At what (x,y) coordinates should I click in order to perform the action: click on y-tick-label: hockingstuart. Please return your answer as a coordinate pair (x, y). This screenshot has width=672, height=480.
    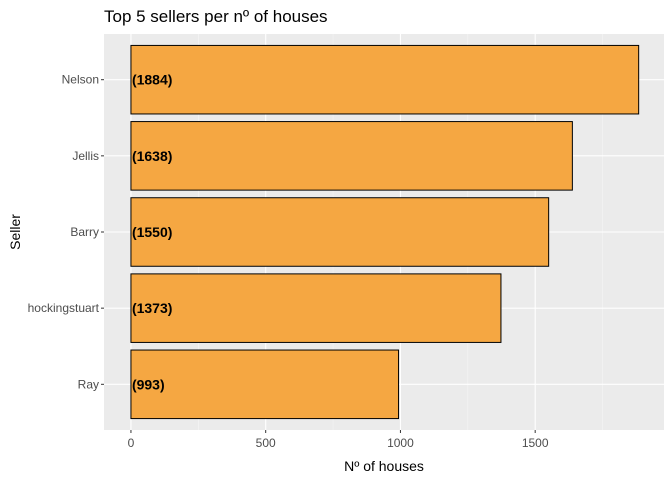
    Looking at the image, I should click on (64, 308).